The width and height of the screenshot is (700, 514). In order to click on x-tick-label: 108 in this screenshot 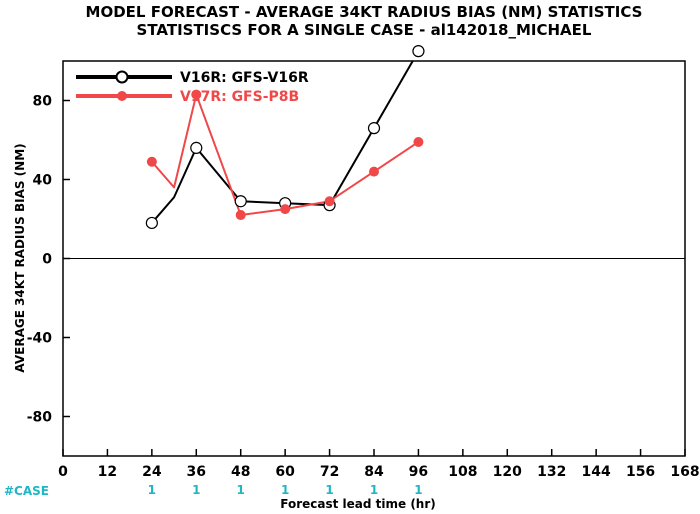, I will do `click(462, 472)`.